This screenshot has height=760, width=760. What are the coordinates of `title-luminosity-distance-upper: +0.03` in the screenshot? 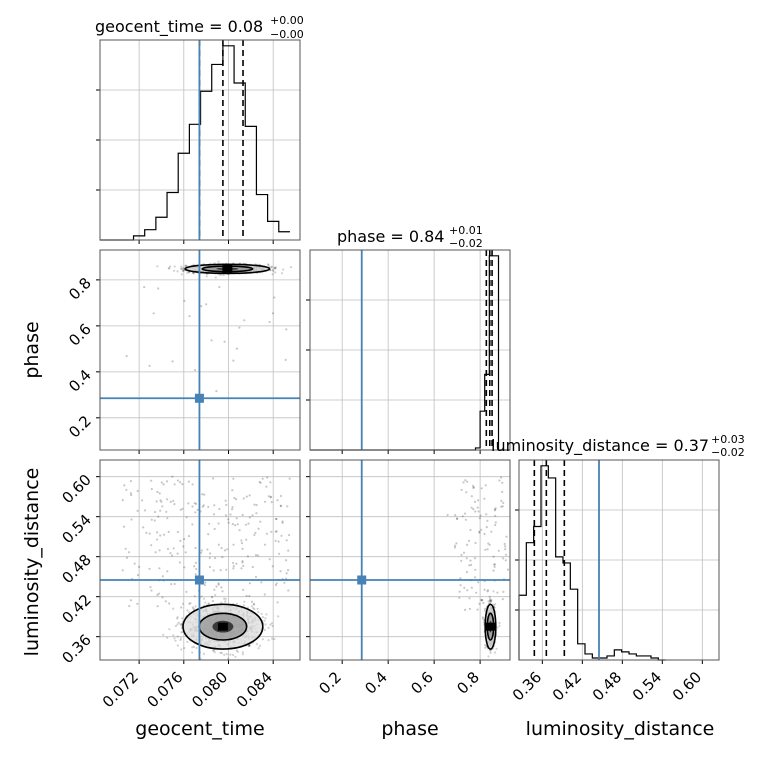 It's located at (728, 439).